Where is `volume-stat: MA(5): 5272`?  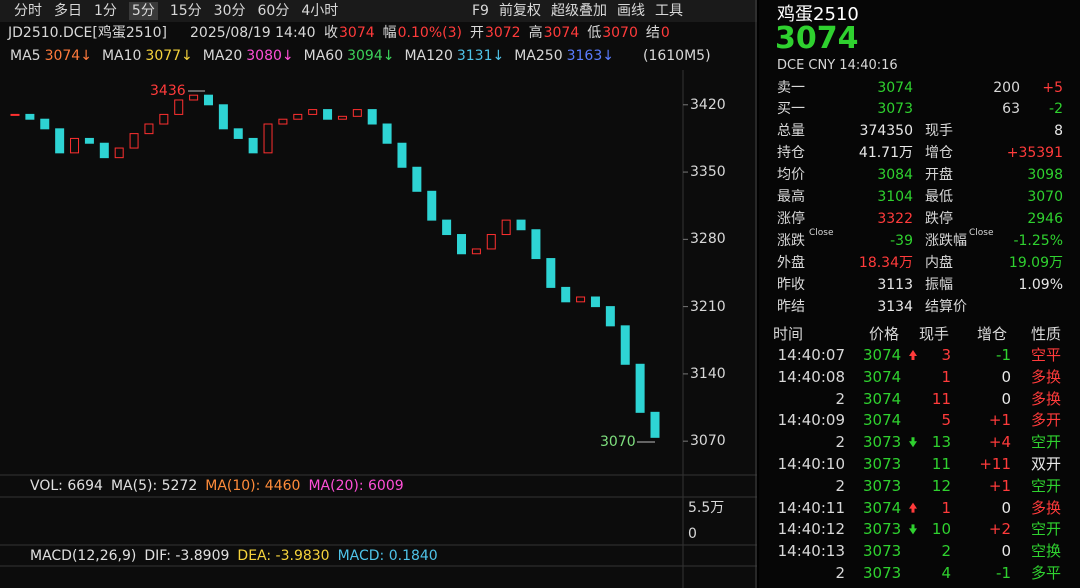 volume-stat: MA(5): 5272 is located at coordinates (154, 486).